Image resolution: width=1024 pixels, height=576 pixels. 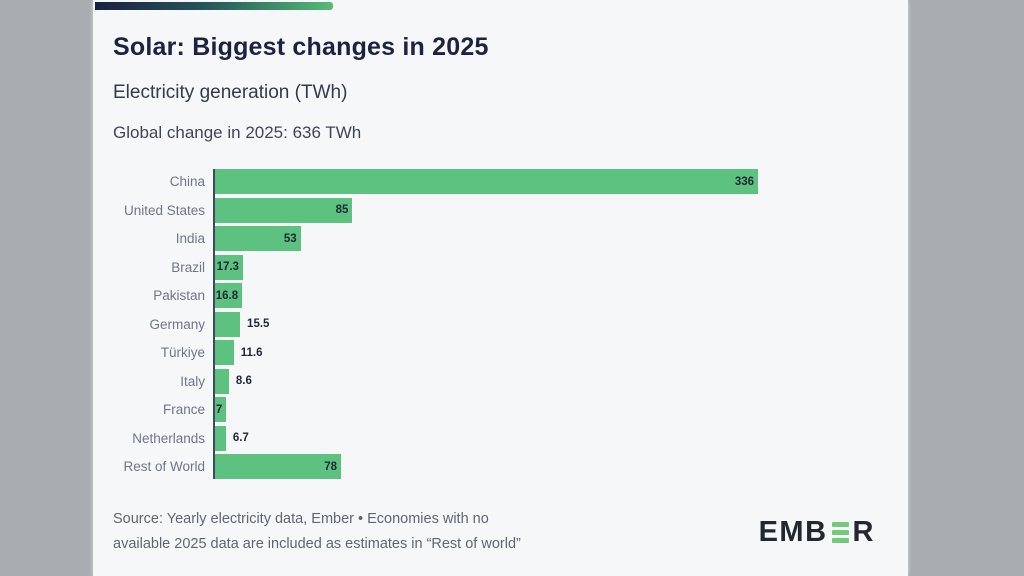 I want to click on chart-row: India 53, so click(x=500, y=239).